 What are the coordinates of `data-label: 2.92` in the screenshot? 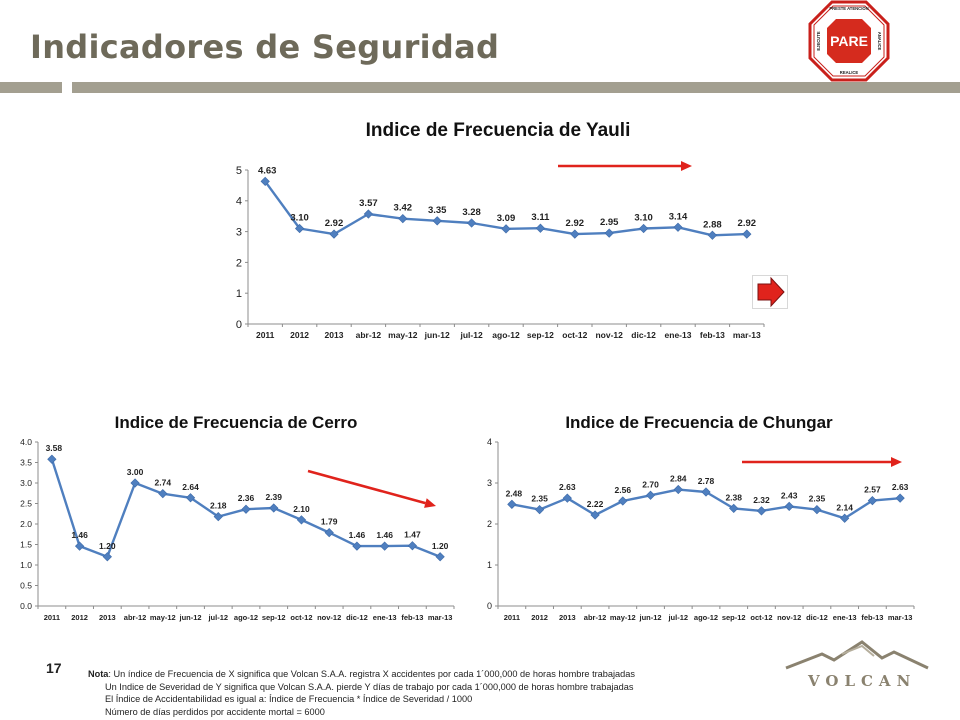 It's located at (747, 223).